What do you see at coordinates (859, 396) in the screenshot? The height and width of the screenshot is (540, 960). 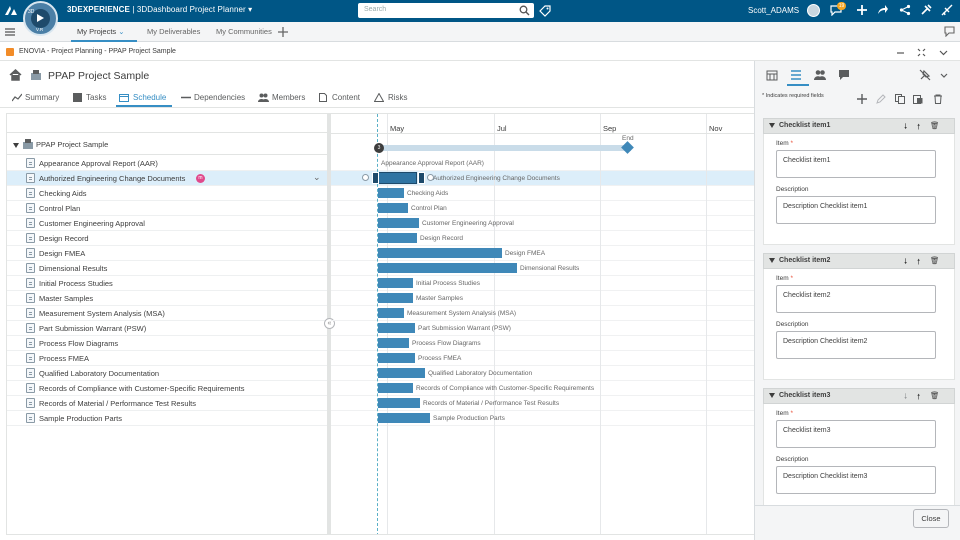 I see `checklist-item-header: Checklist item3 🠗 🠕 🗑` at bounding box center [859, 396].